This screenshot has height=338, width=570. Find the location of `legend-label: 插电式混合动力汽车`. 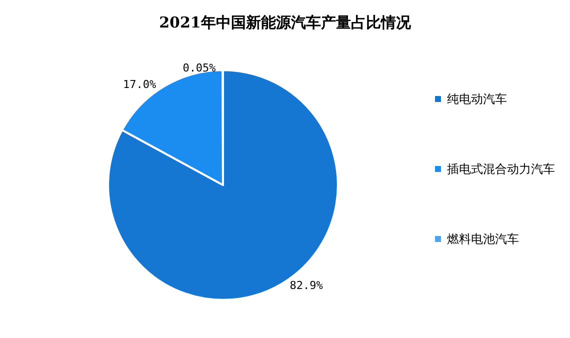

legend-label: 插电式混合动力汽车 is located at coordinates (501, 169).